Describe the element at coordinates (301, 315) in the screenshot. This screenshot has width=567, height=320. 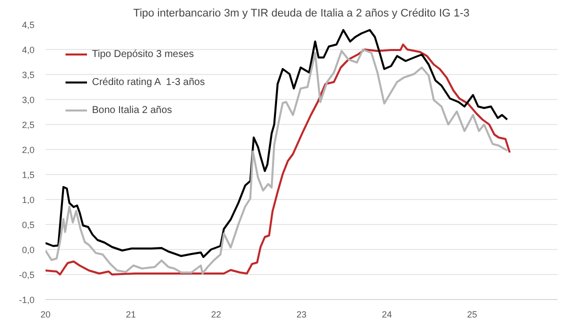
I see `x-tick-label: 23` at that location.